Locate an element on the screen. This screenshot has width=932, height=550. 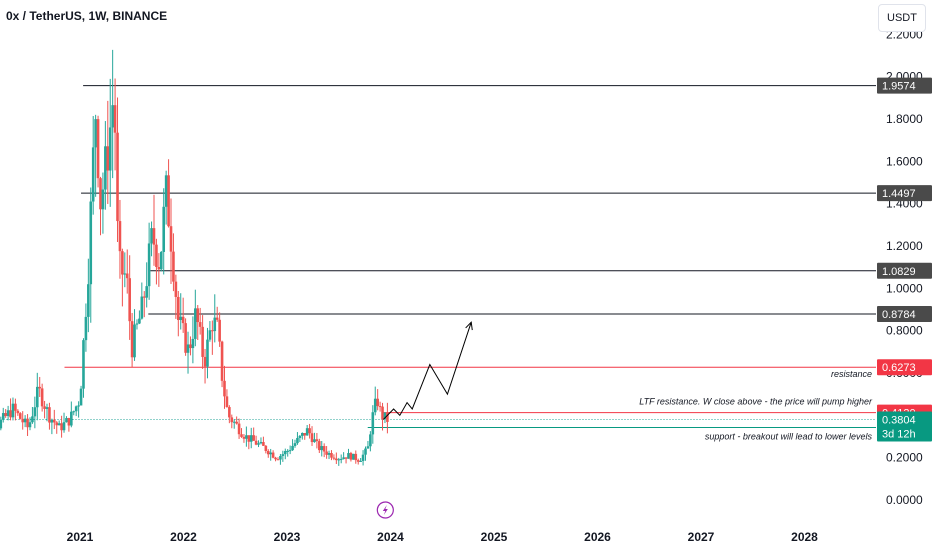
annotation-text: resistance is located at coordinates (851, 374).